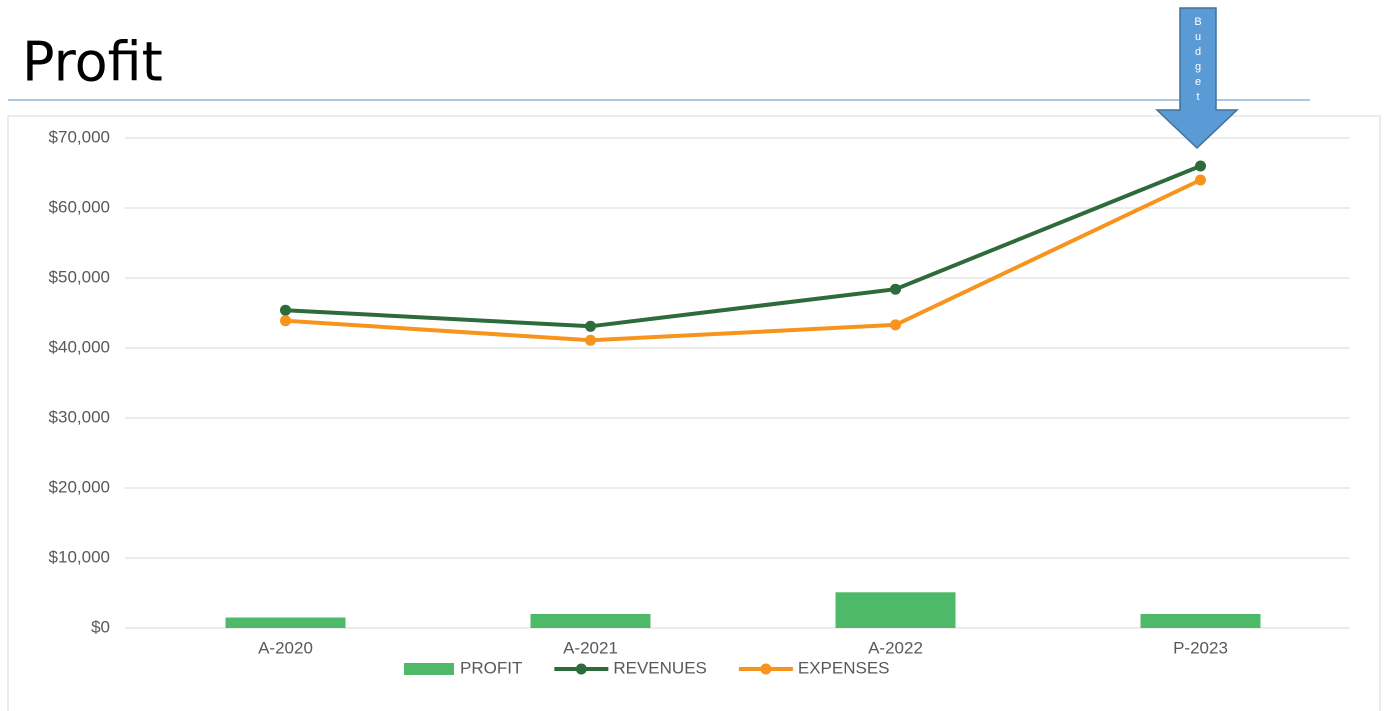 Image resolution: width=1385 pixels, height=711 pixels. Describe the element at coordinates (895, 647) in the screenshot. I see `x-tick-label: A-2022` at that location.